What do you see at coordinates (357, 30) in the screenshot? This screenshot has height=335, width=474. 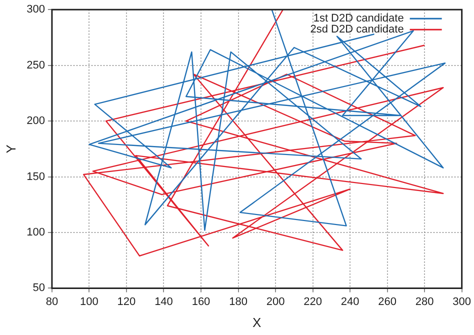 I see `legend-label: 2sd D2D candidate` at bounding box center [357, 30].